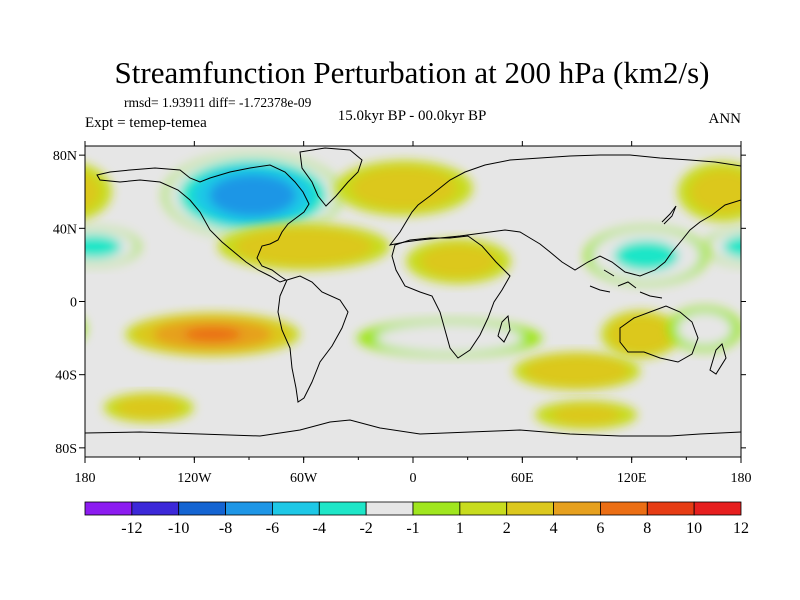 The image size is (800, 600). I want to click on colorbar-label: 10, so click(694, 528).